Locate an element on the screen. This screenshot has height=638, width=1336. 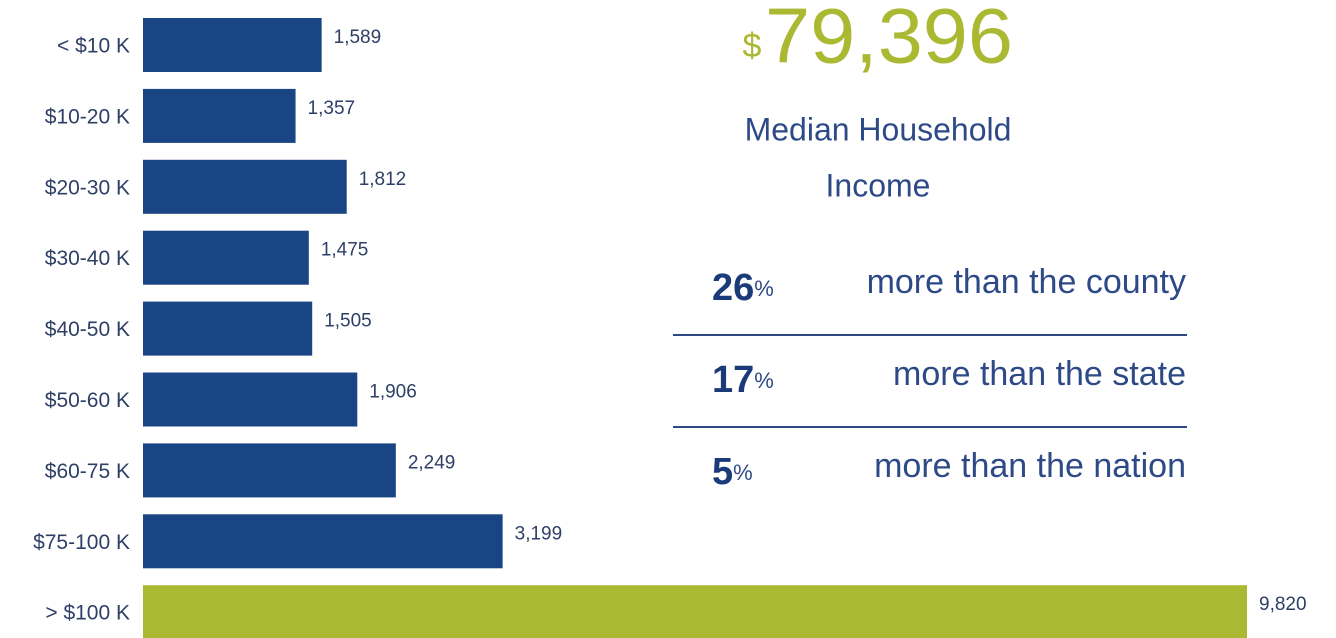
comparison-value: 5 is located at coordinates (722, 472).